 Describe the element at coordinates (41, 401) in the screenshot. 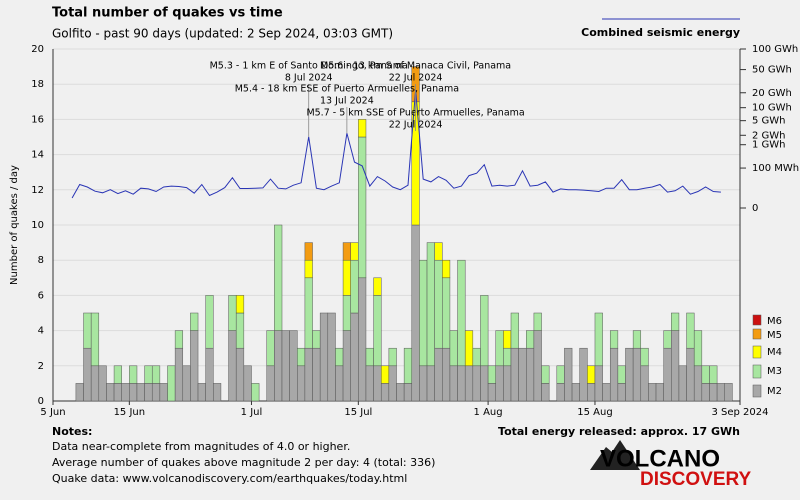

I see `y-tick-label: 0` at that location.